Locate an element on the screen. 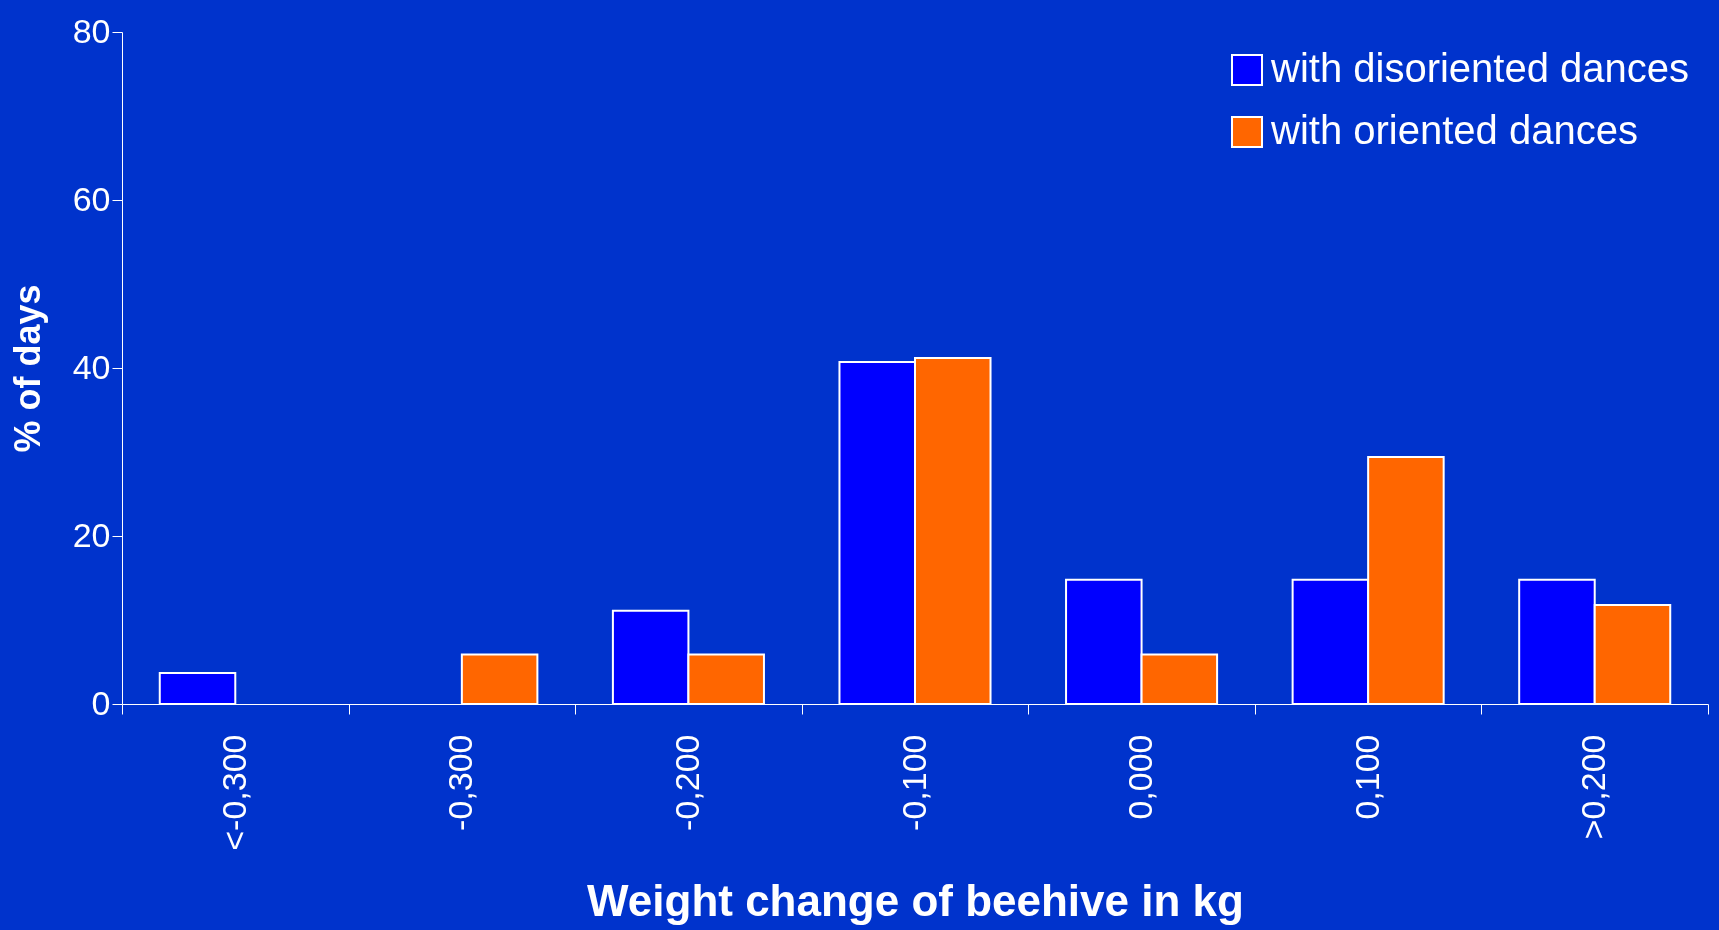  y-tick-label: 60 is located at coordinates (91, 198).